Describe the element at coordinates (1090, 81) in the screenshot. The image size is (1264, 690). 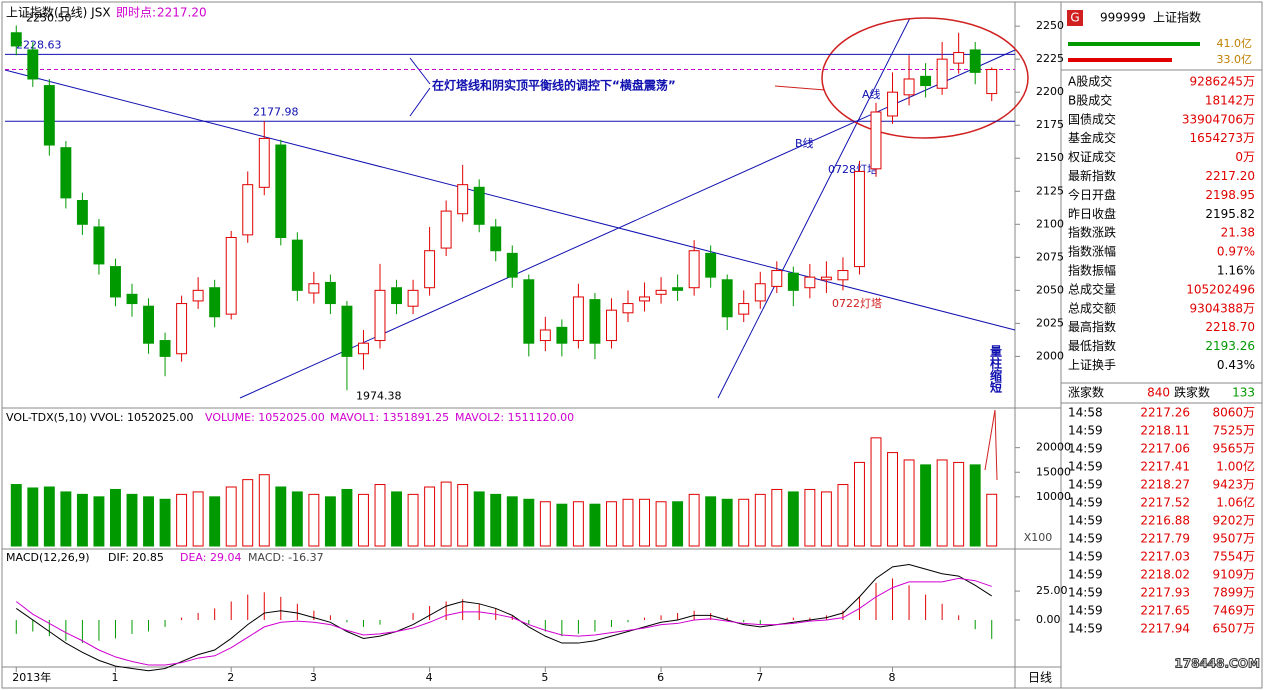
I see `stat-label: A股成交` at that location.